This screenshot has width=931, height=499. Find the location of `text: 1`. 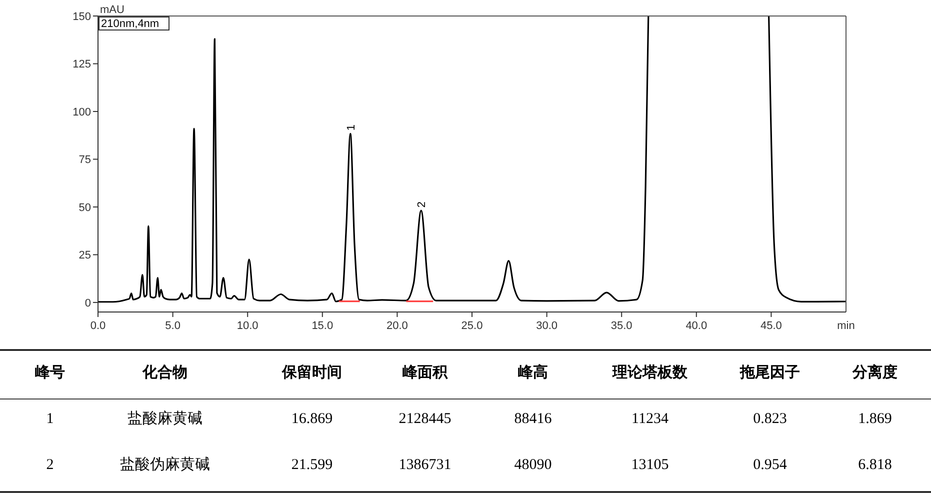

text: 1 is located at coordinates (50, 419).